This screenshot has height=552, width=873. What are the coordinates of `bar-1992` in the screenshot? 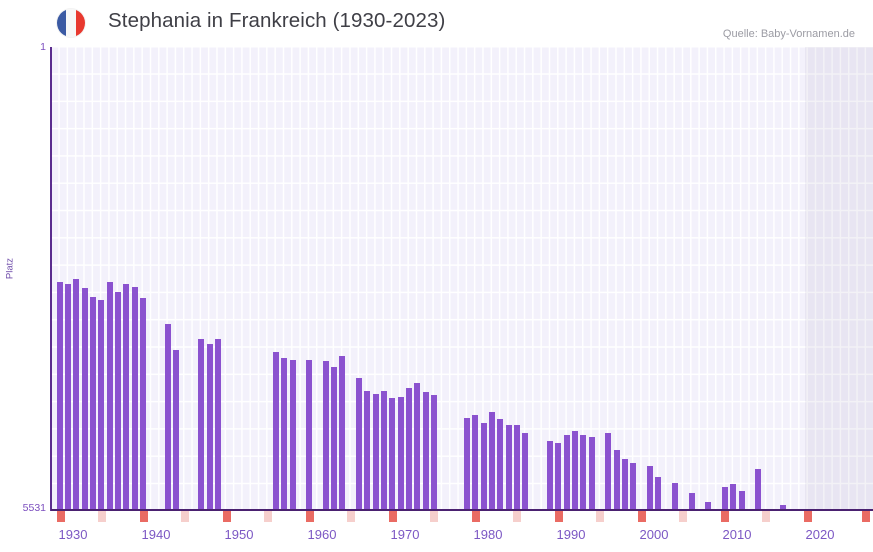 It's located at (575, 470).